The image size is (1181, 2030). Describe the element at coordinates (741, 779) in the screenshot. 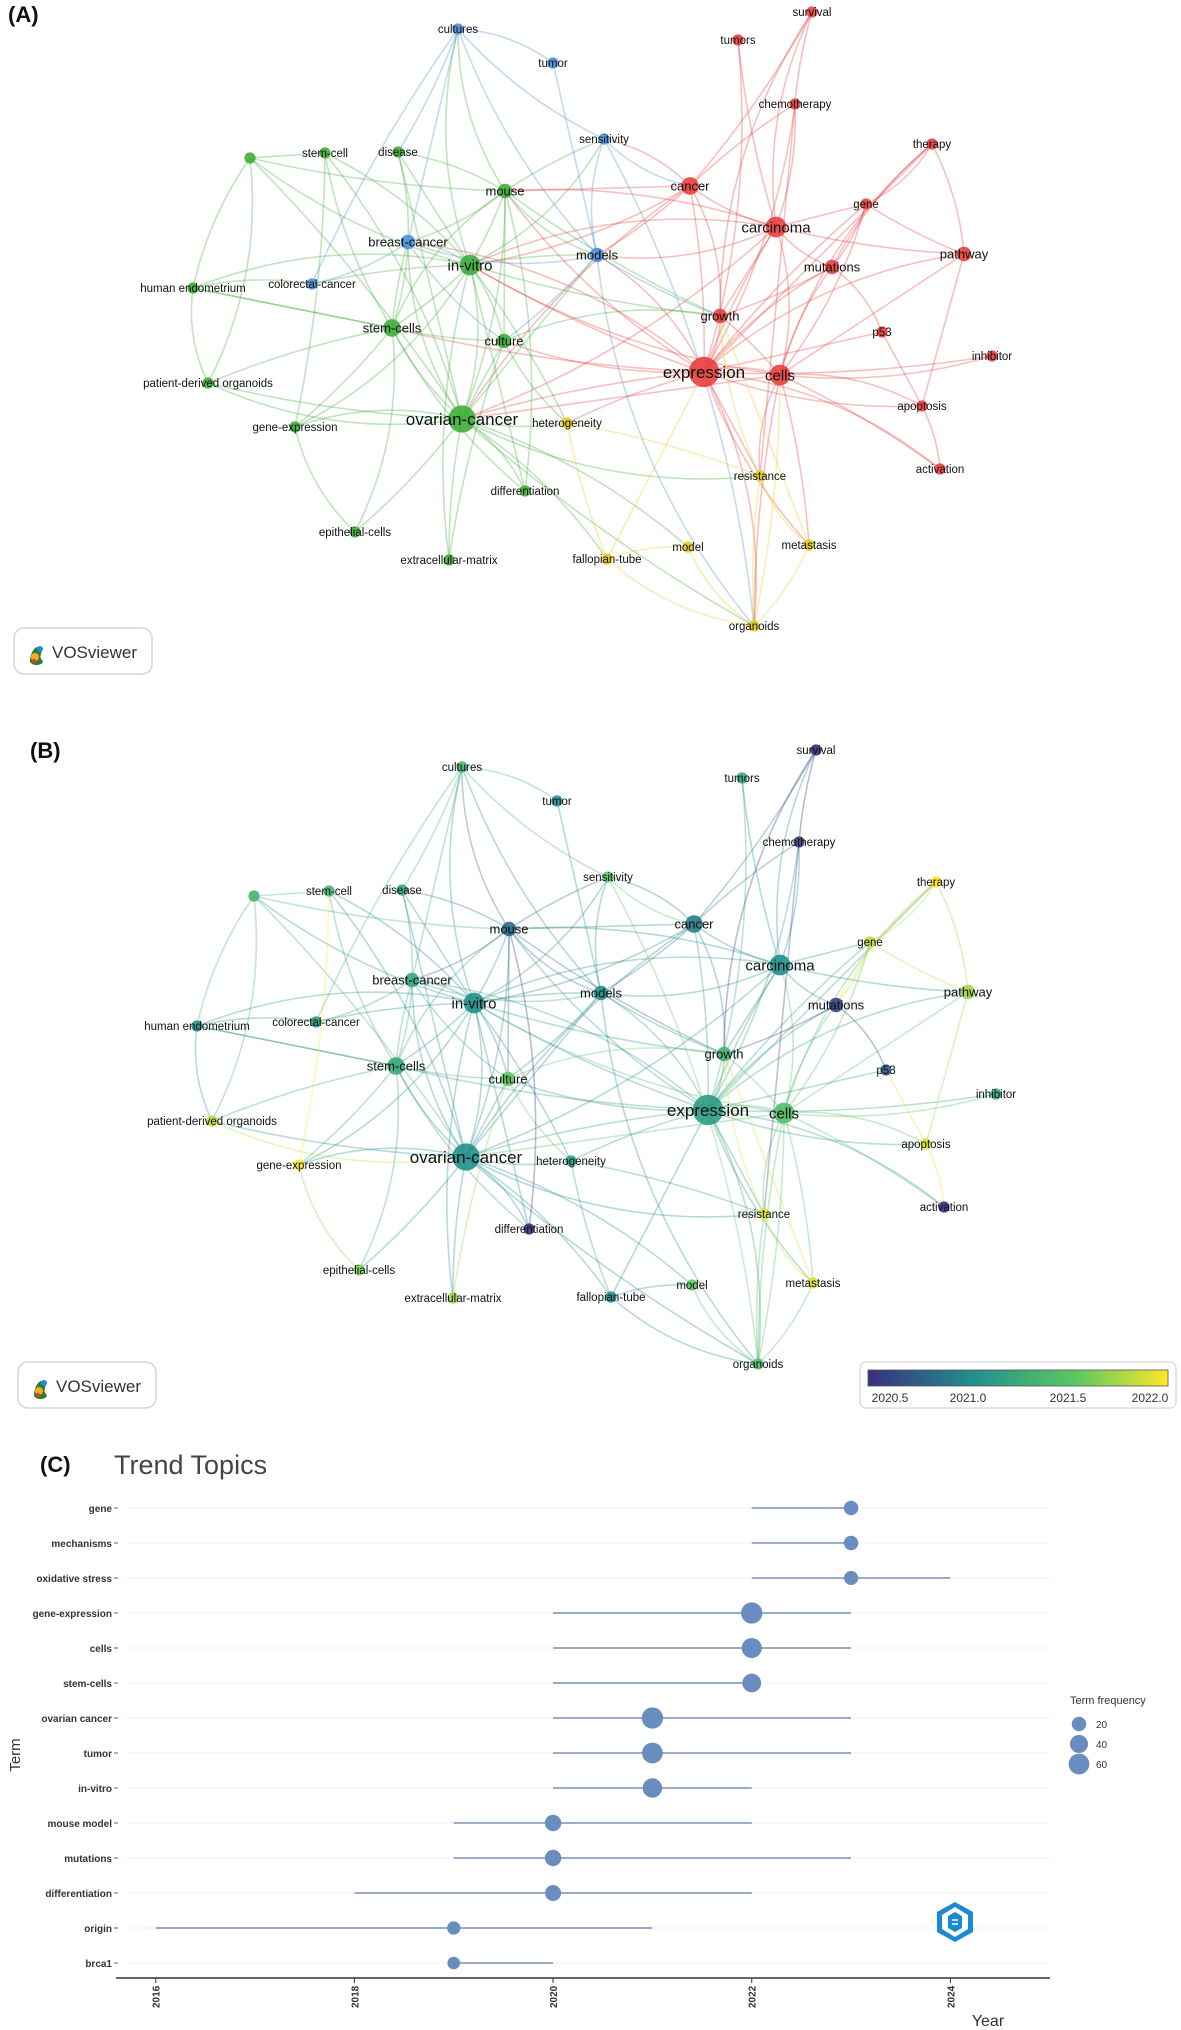

I see `network-node-label: tumors` at that location.